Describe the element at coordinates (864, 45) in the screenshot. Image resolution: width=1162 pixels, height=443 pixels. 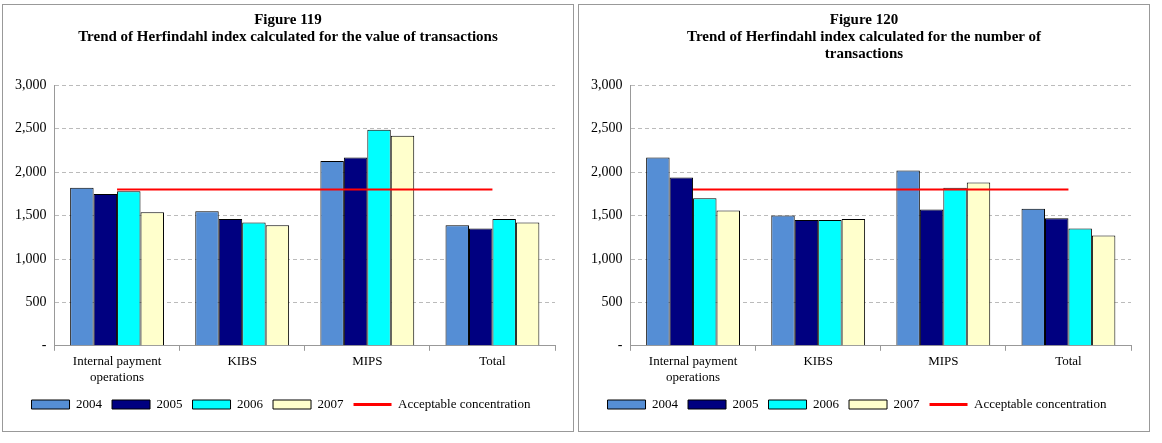
I see `chart-subtitle: Trend of Herfindahl index calculated for the number of transactions` at that location.